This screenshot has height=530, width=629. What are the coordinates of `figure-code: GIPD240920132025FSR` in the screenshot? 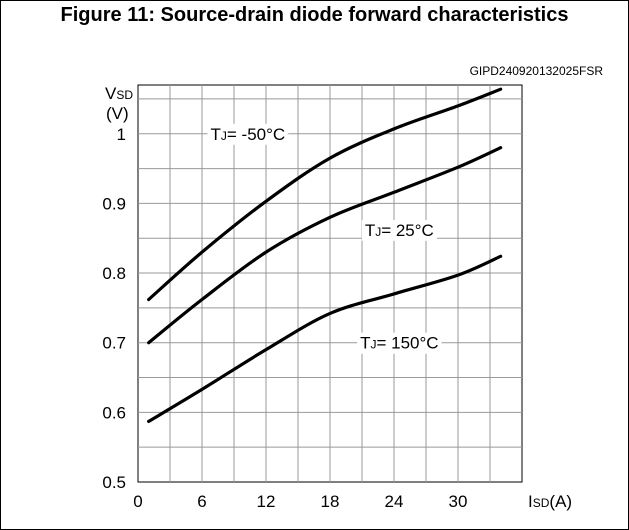 It's located at (536, 71).